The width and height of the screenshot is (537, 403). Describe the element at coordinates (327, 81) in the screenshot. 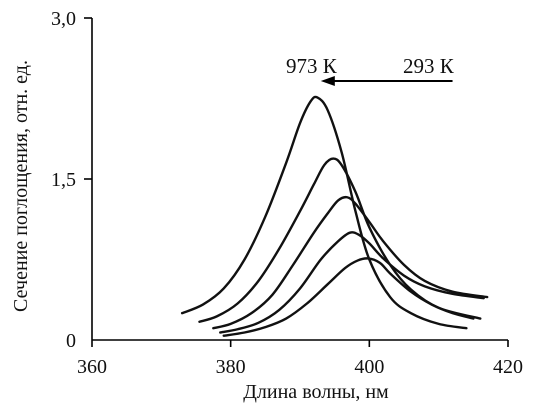

I see `annotation-arrowhead` at that location.